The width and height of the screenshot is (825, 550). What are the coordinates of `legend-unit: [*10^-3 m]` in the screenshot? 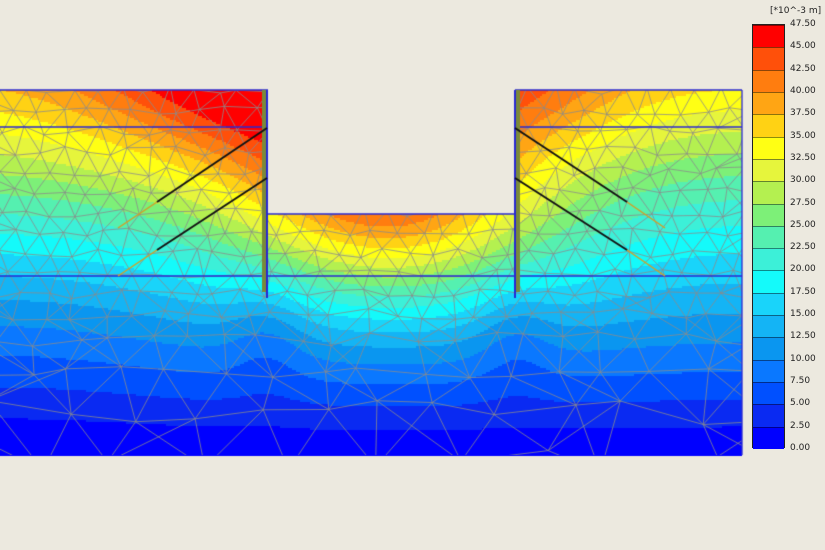 It's located at (796, 11).